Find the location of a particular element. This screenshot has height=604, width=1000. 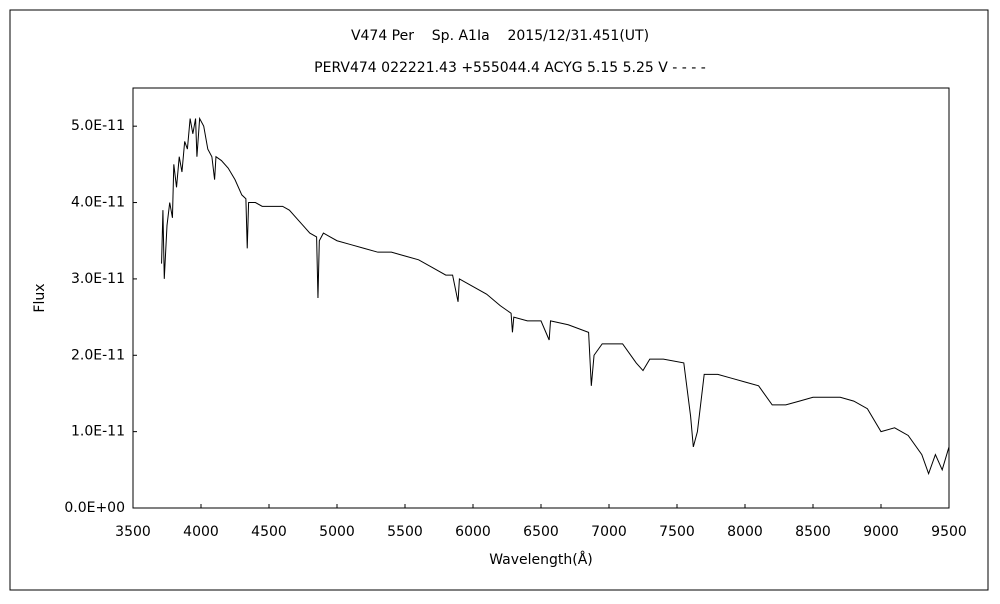

x-tick-label: 7500 is located at coordinates (677, 532).